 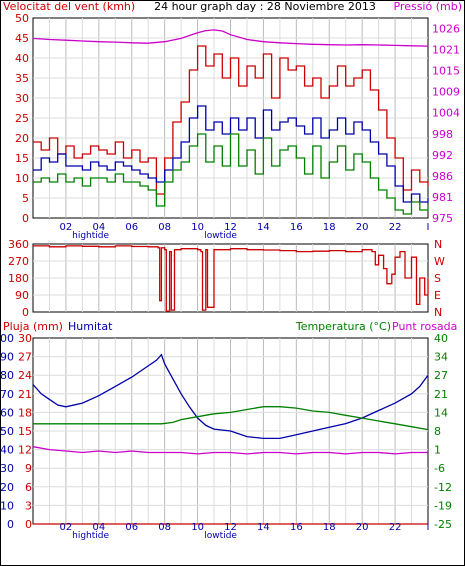 I want to click on rain-tick-label: 6, so click(x=28, y=487).